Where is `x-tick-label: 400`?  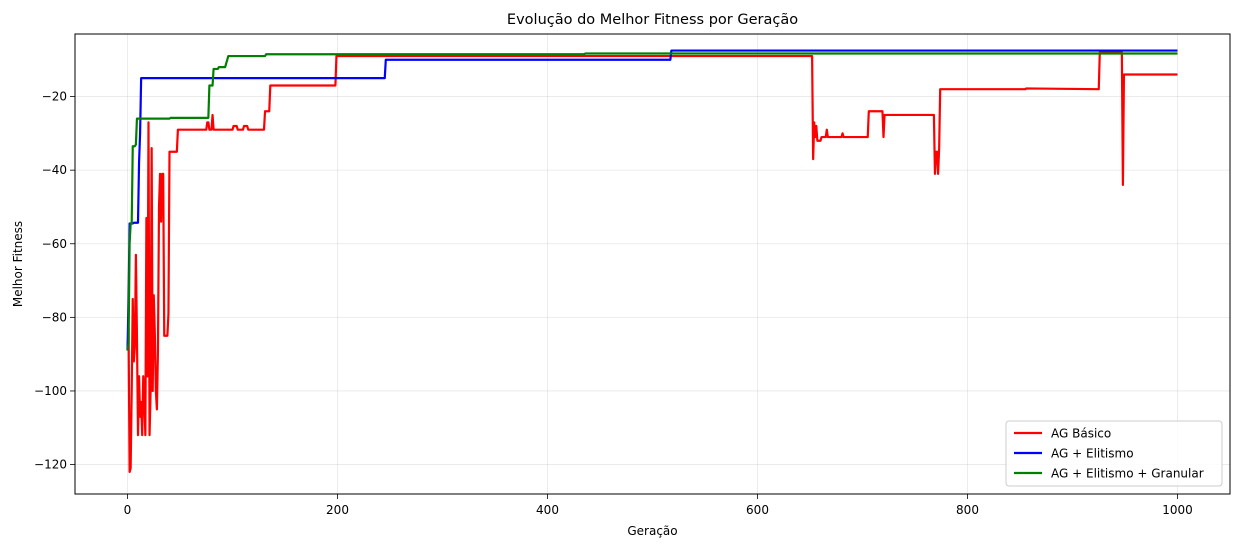 x-tick-label: 400 is located at coordinates (547, 510).